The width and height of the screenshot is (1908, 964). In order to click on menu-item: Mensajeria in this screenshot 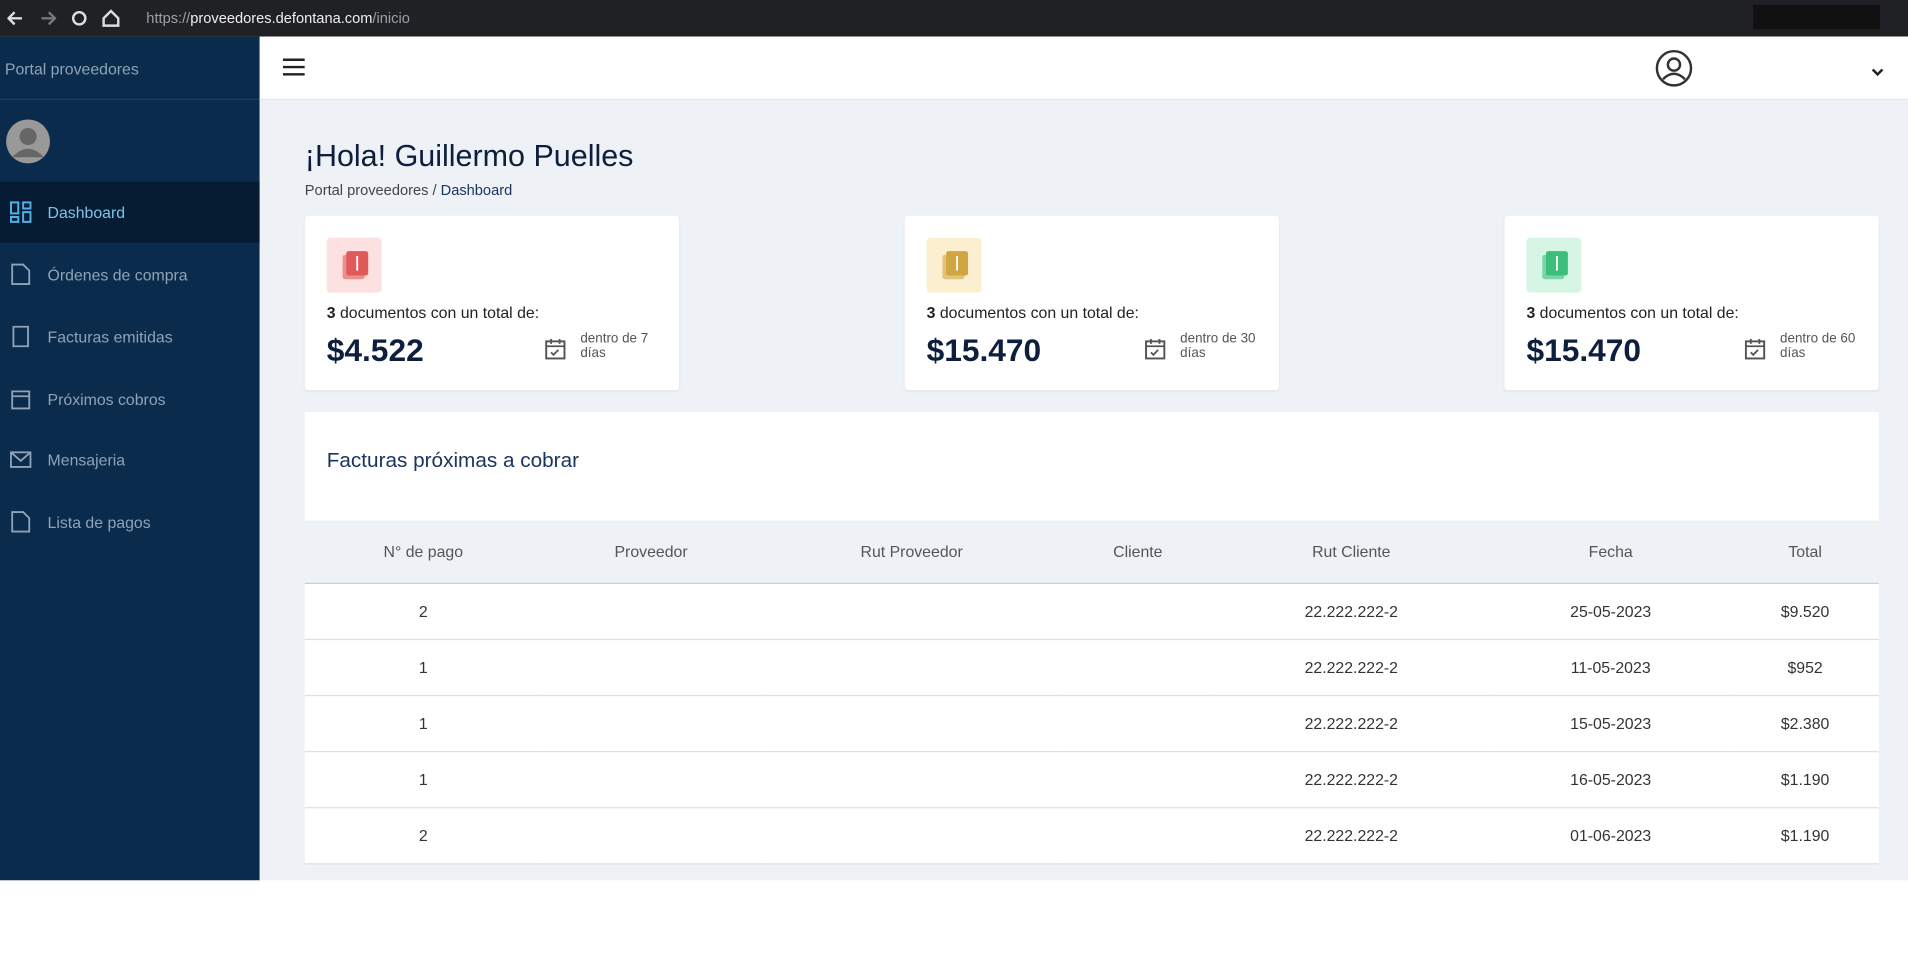, I will do `click(130, 459)`.